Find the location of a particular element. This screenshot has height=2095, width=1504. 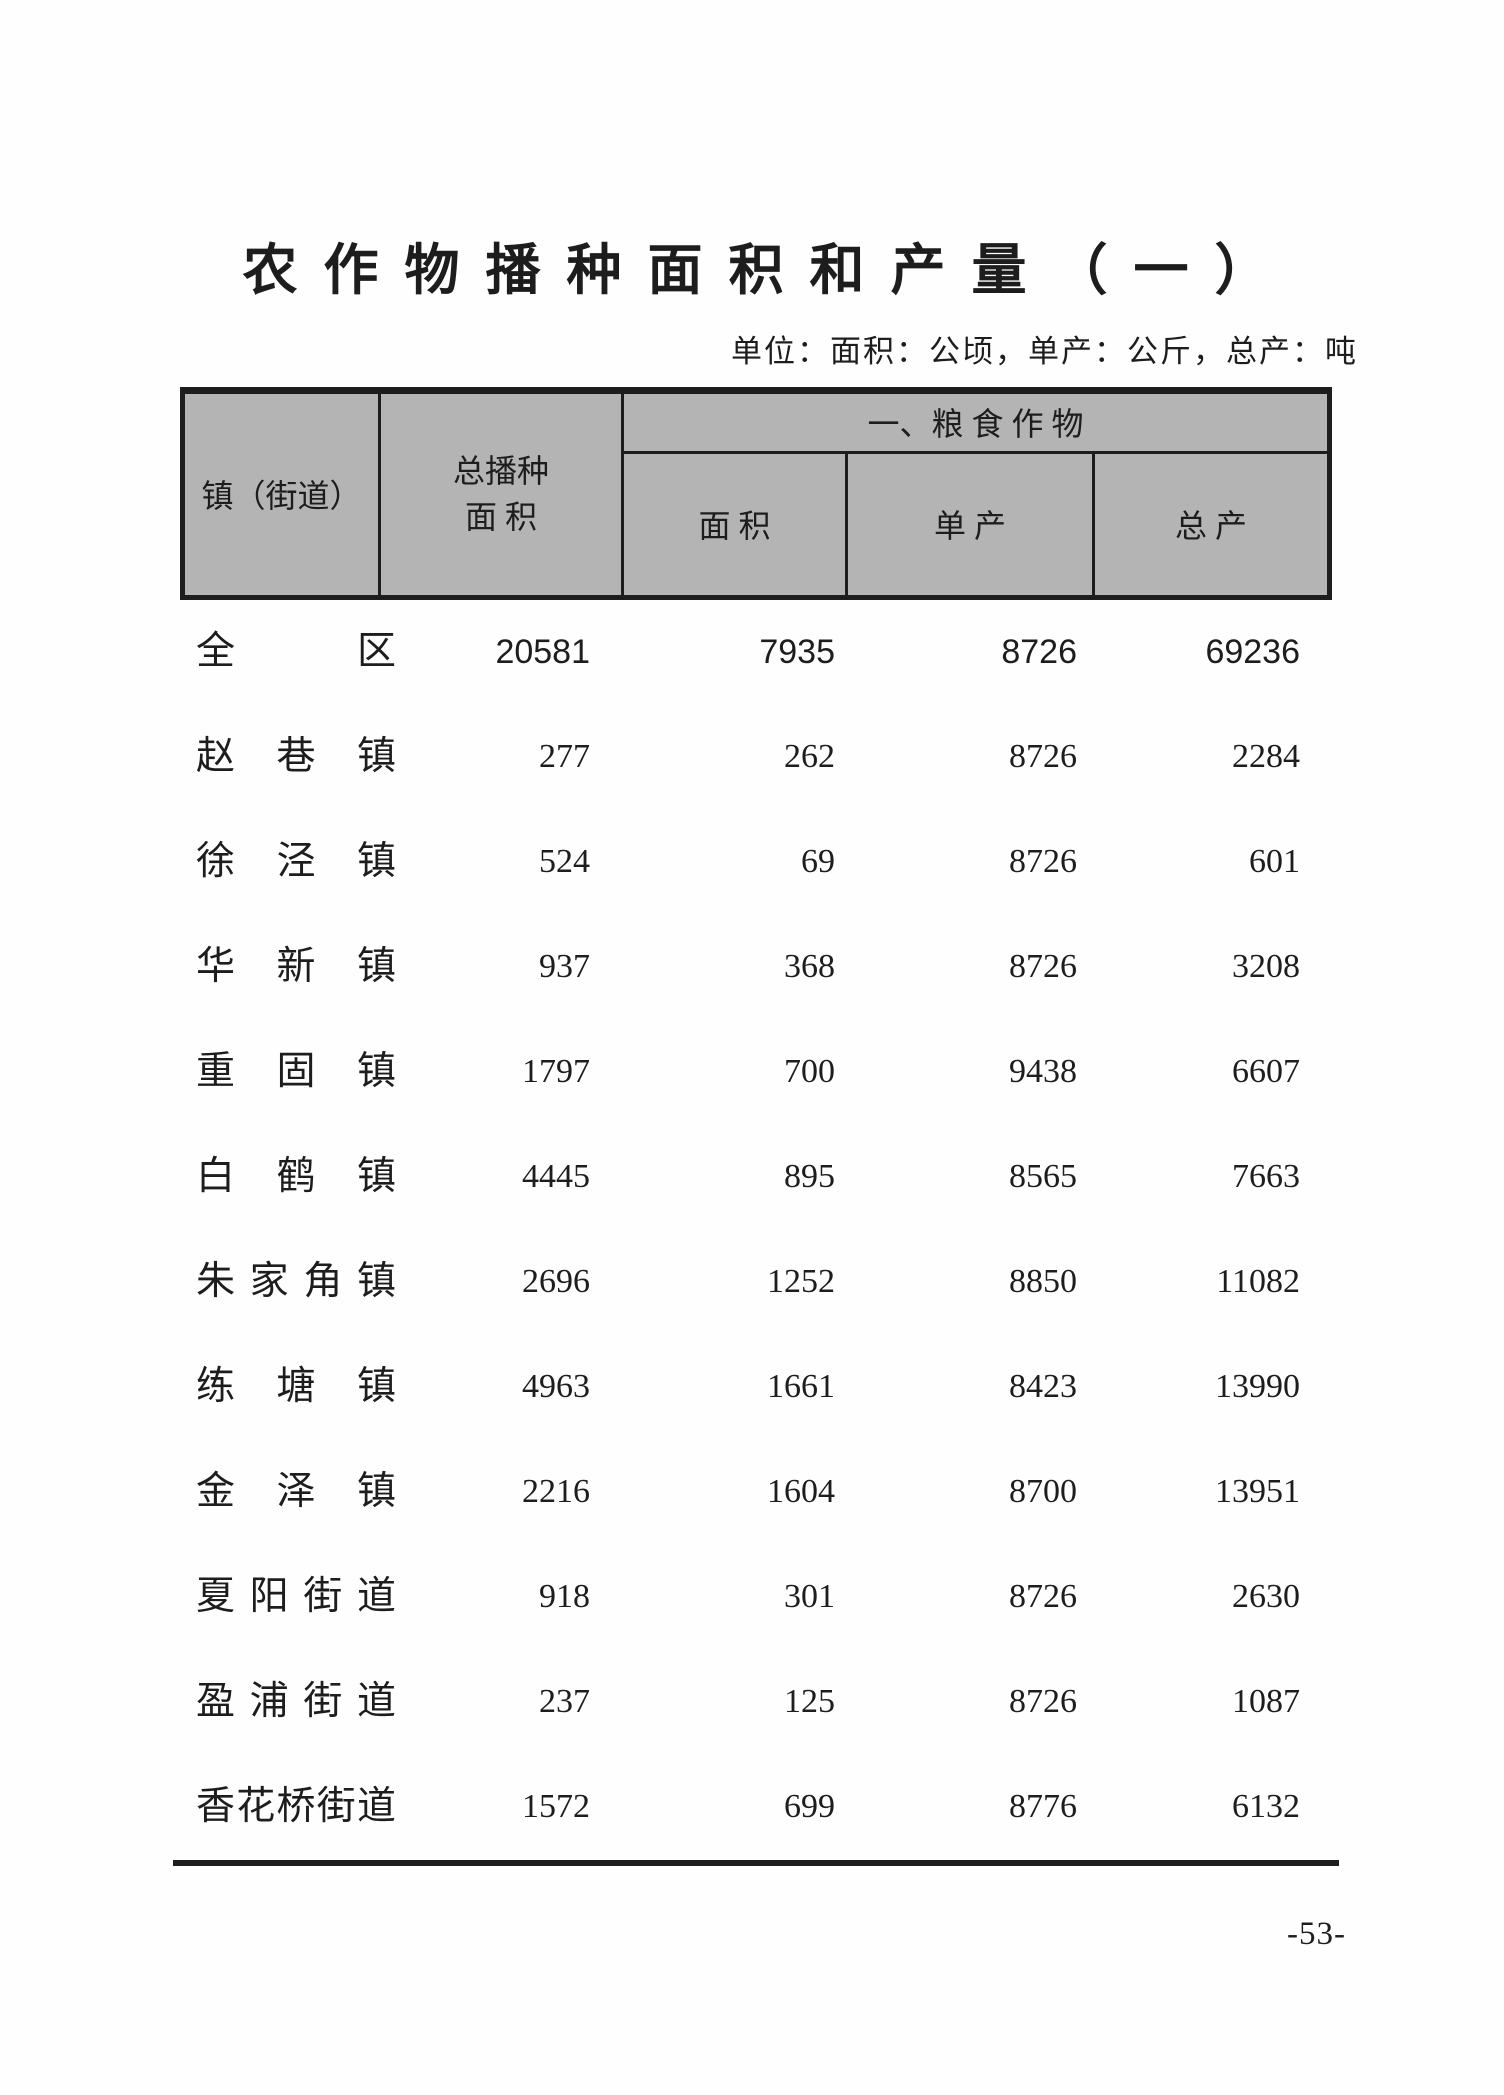

row-label-cell: 盈浦街道 is located at coordinates (288, 1702).